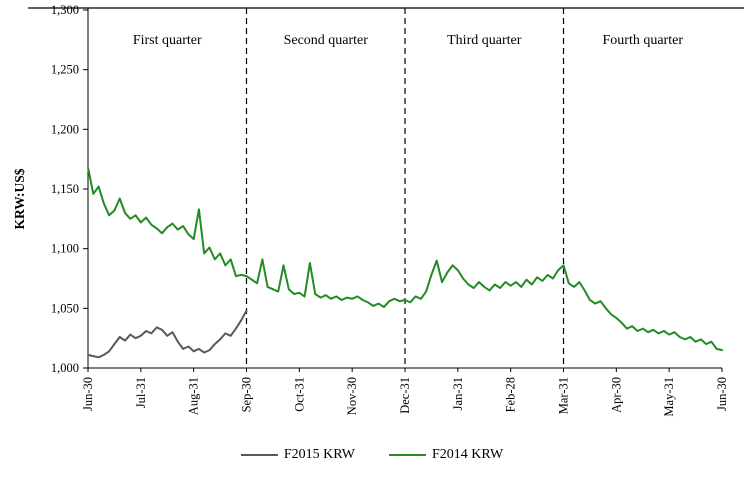  What do you see at coordinates (259, 455) in the screenshot?
I see `f2015-line-swatch` at bounding box center [259, 455].